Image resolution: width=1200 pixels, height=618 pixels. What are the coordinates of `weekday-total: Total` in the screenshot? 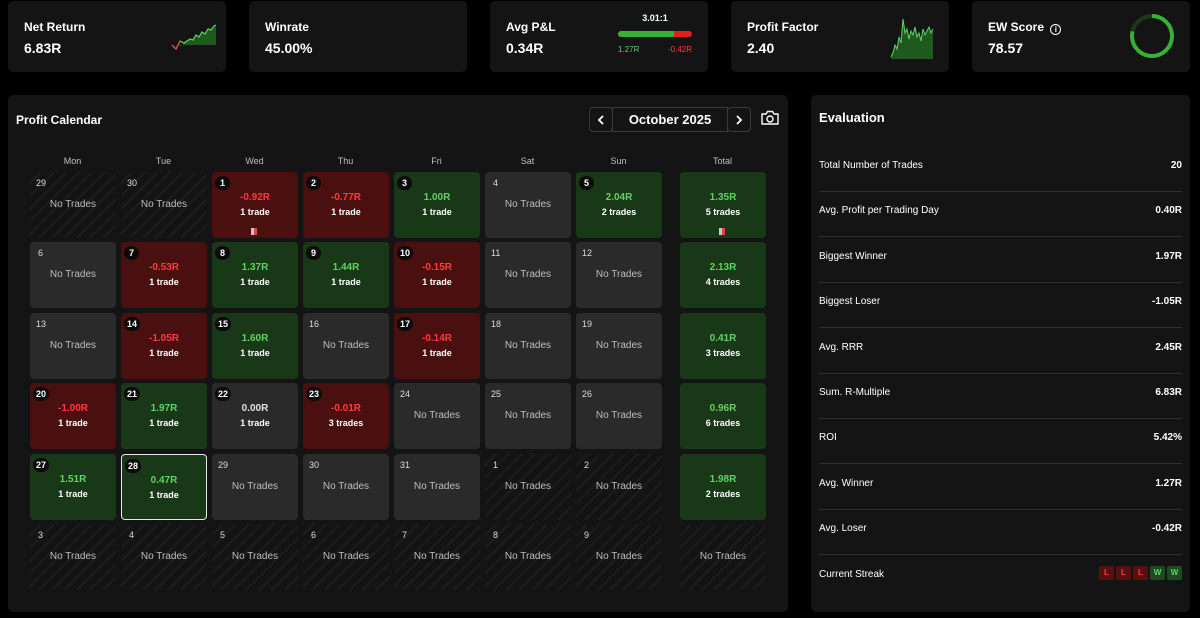 It's located at (722, 161).